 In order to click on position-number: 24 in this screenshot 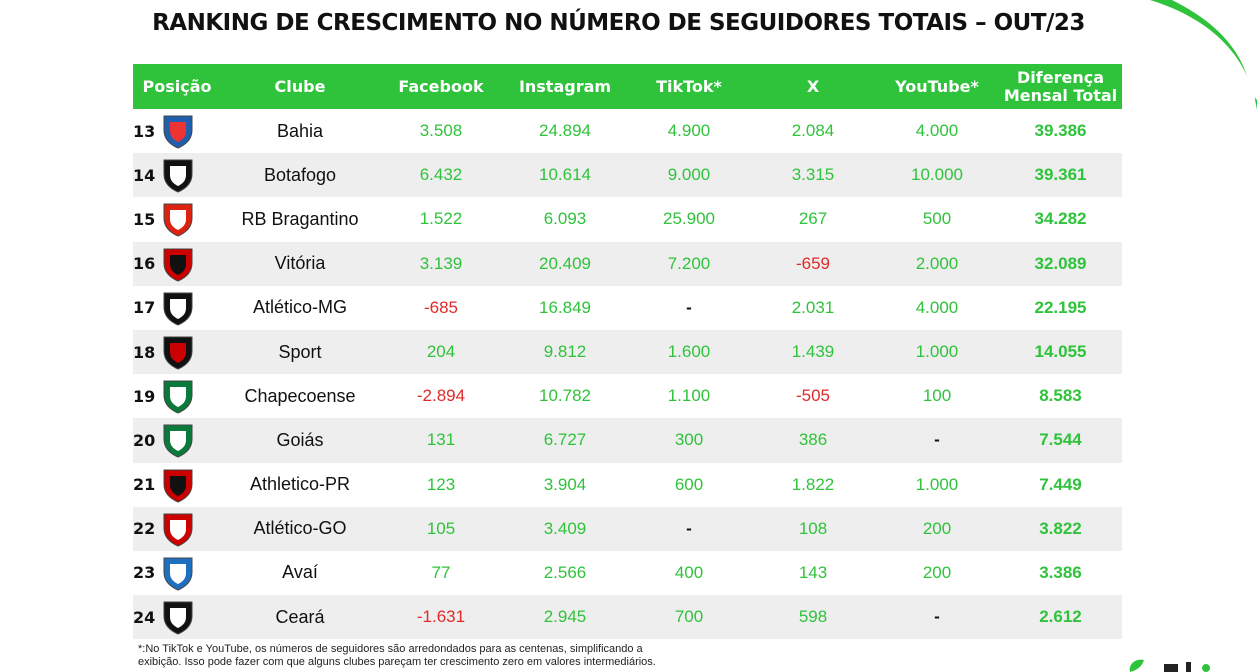, I will do `click(144, 617)`.